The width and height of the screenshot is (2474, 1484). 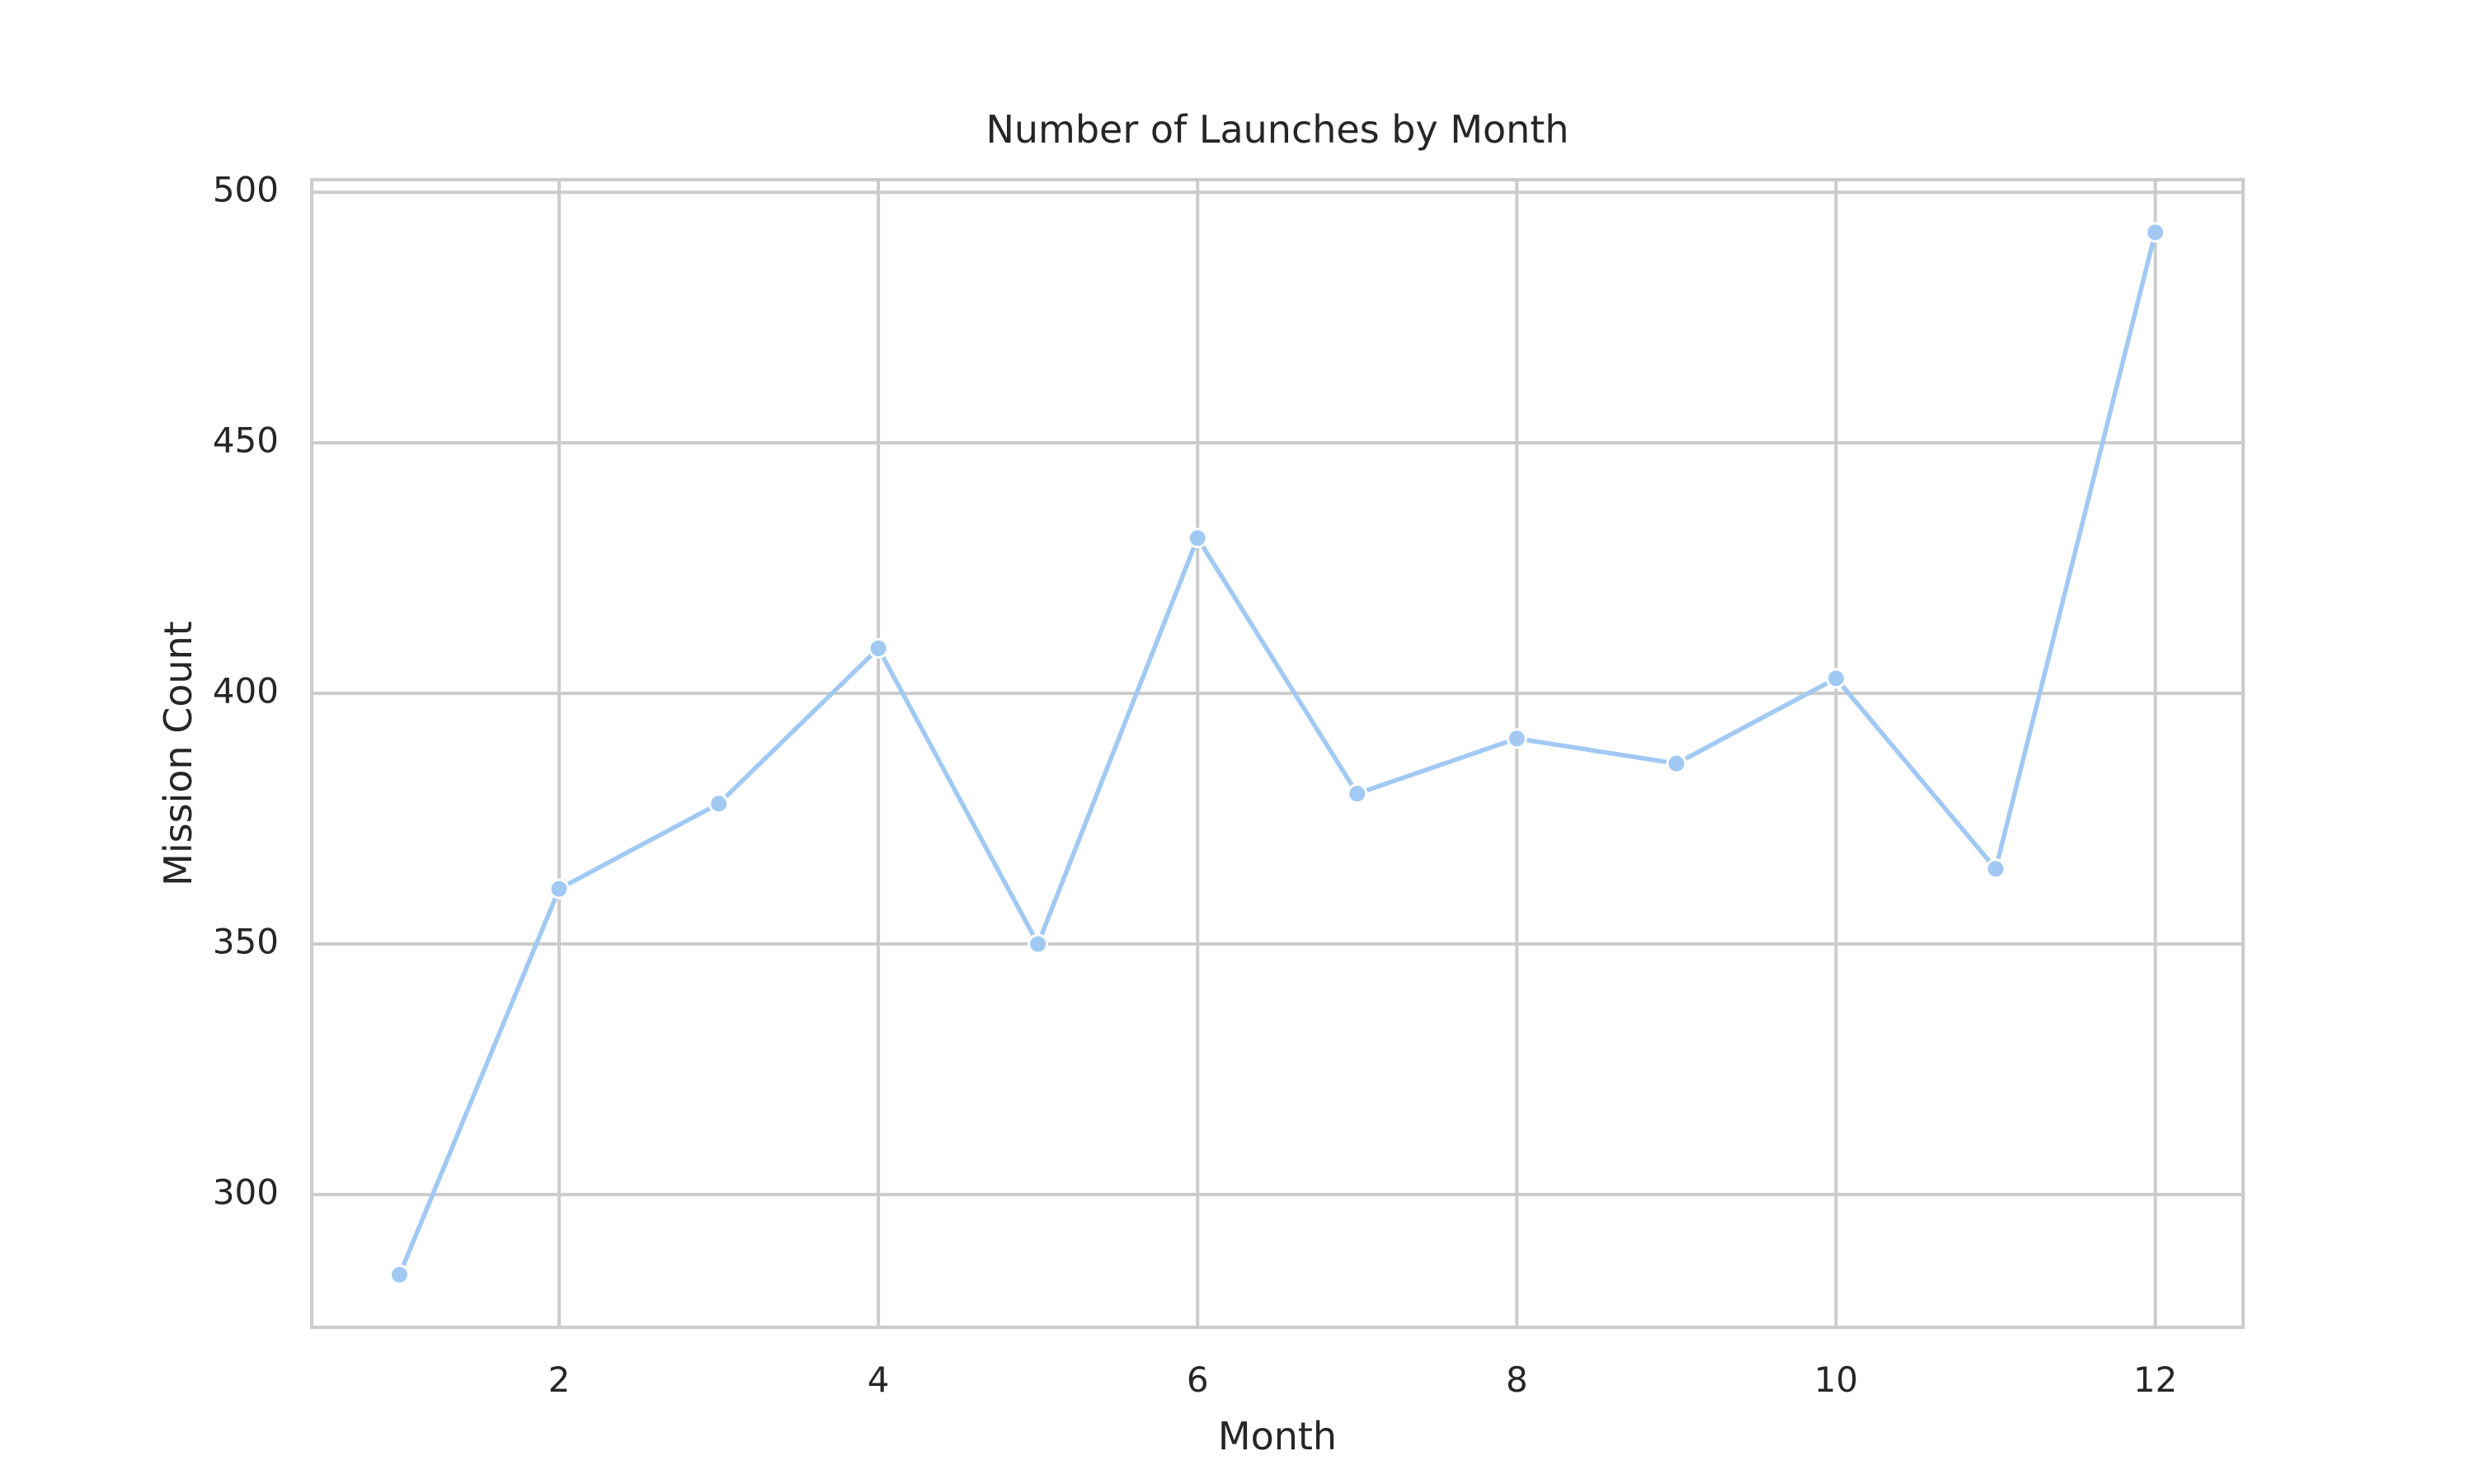 I want to click on y-tick-labels: 300 350 400 450 500, so click(x=246, y=691).